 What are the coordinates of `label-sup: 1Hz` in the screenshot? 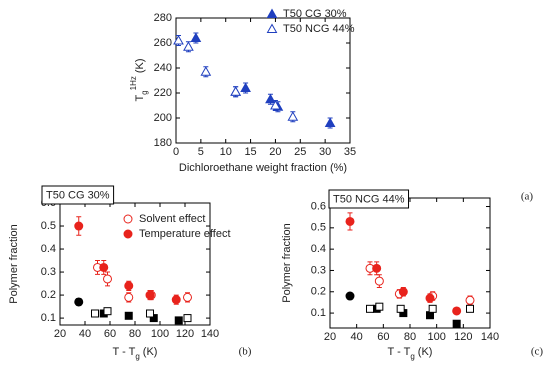 It's located at (133, 83).